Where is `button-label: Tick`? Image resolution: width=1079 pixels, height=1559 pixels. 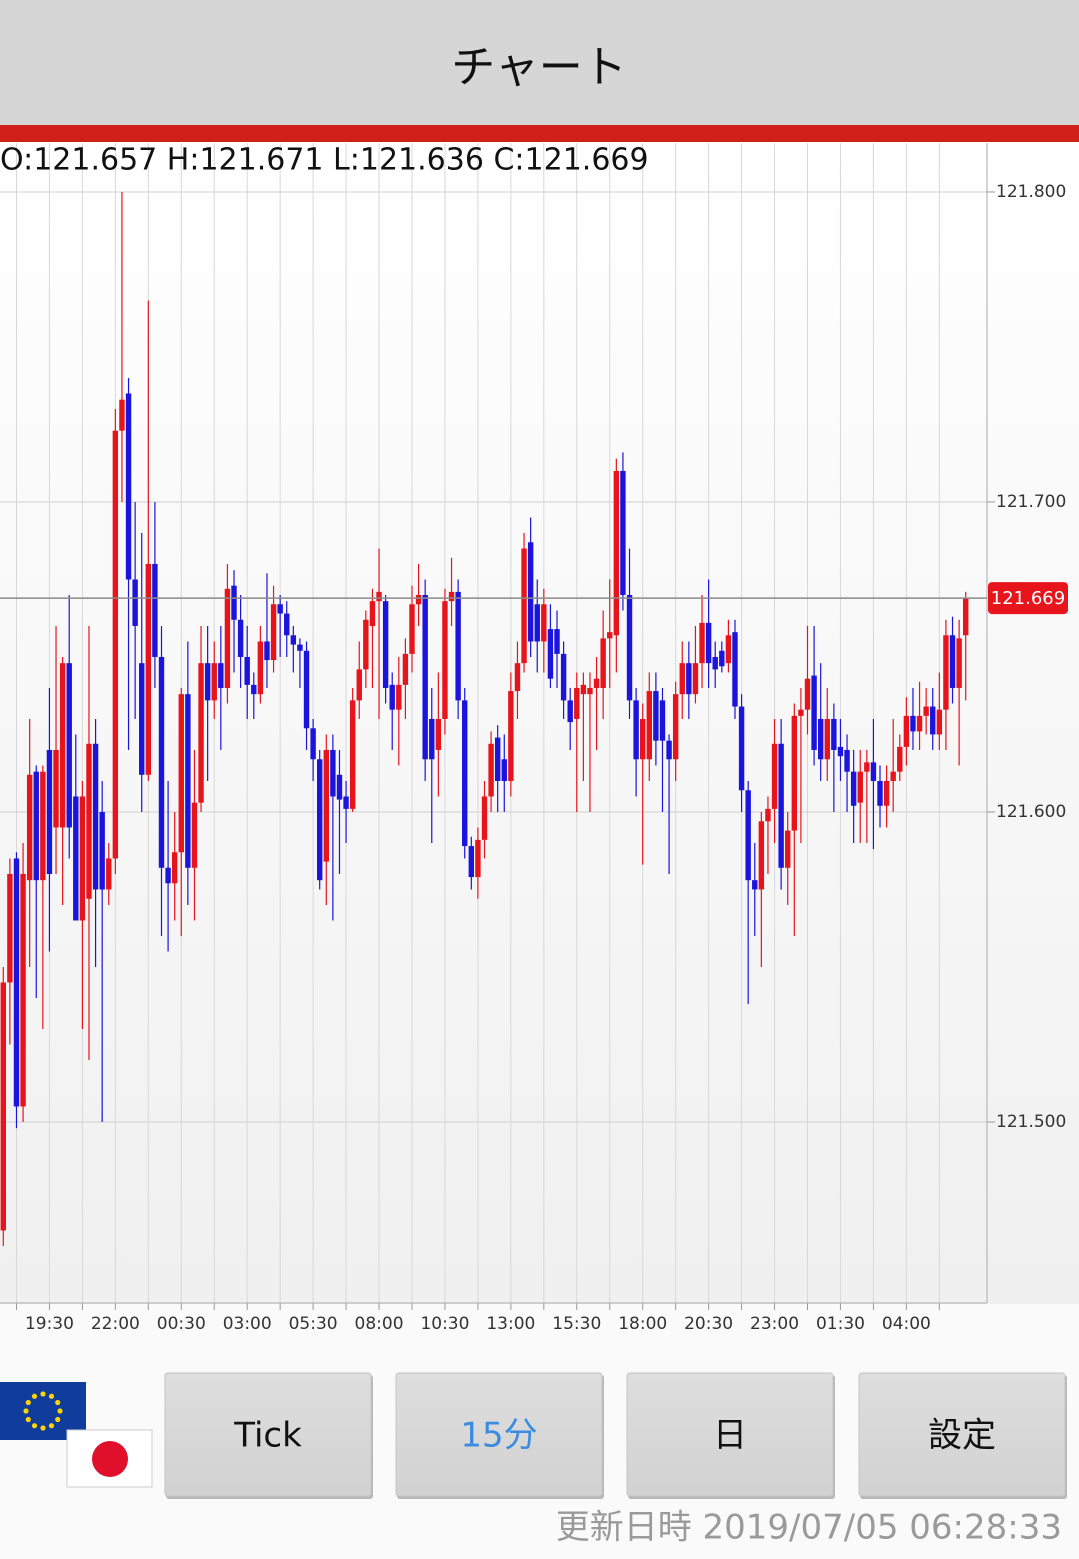 button-label: Tick is located at coordinates (267, 1436).